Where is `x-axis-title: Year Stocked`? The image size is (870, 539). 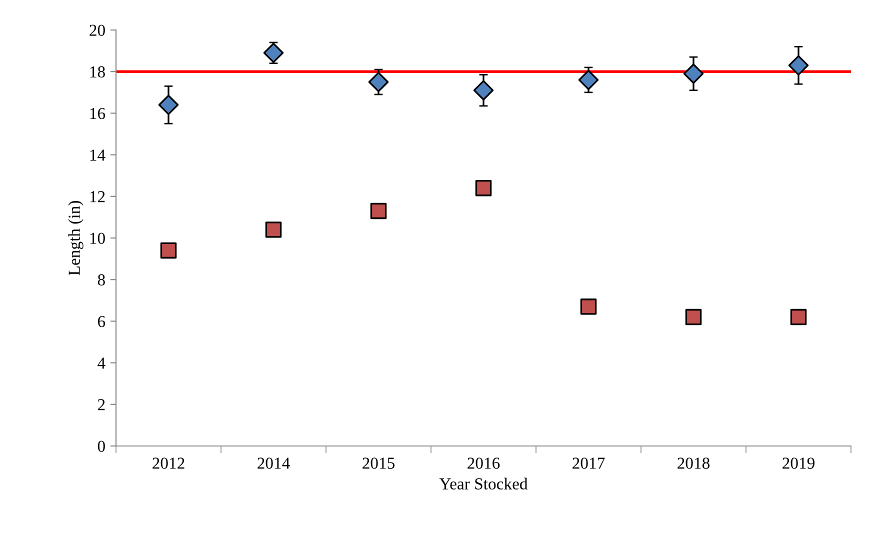
x-axis-title: Year Stocked is located at coordinates (483, 484).